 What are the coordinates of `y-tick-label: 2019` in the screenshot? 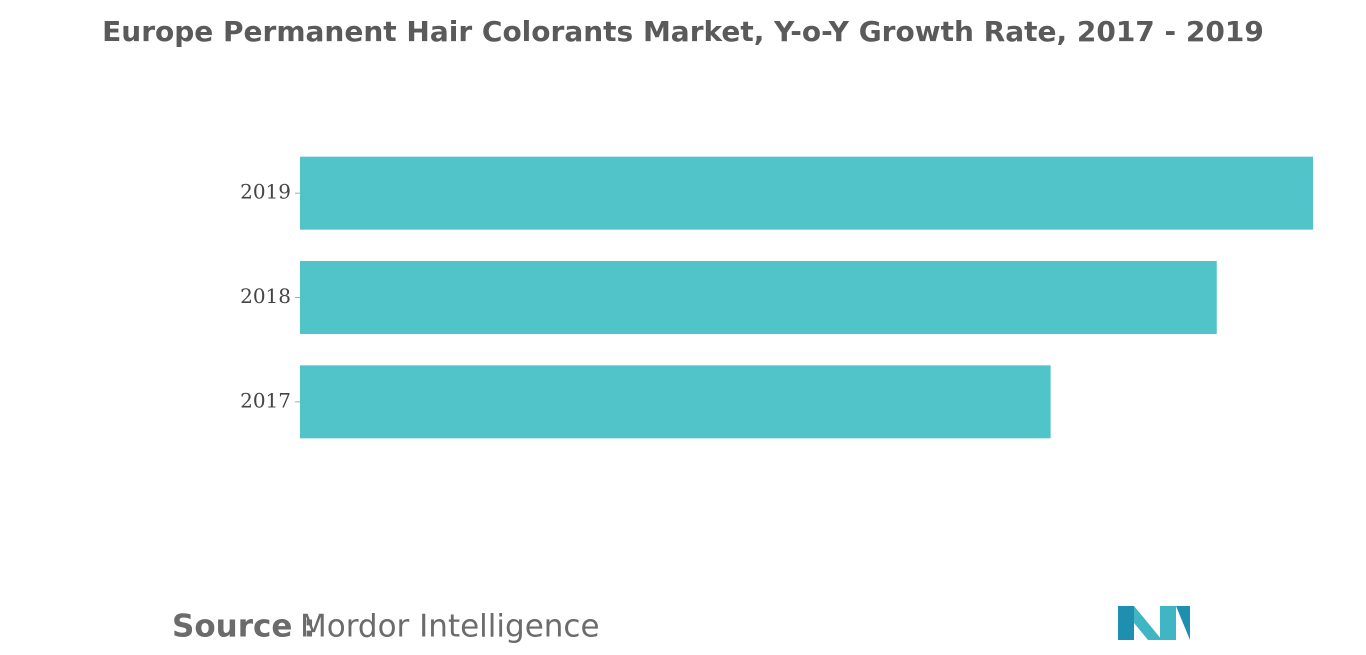 It's located at (265, 192).